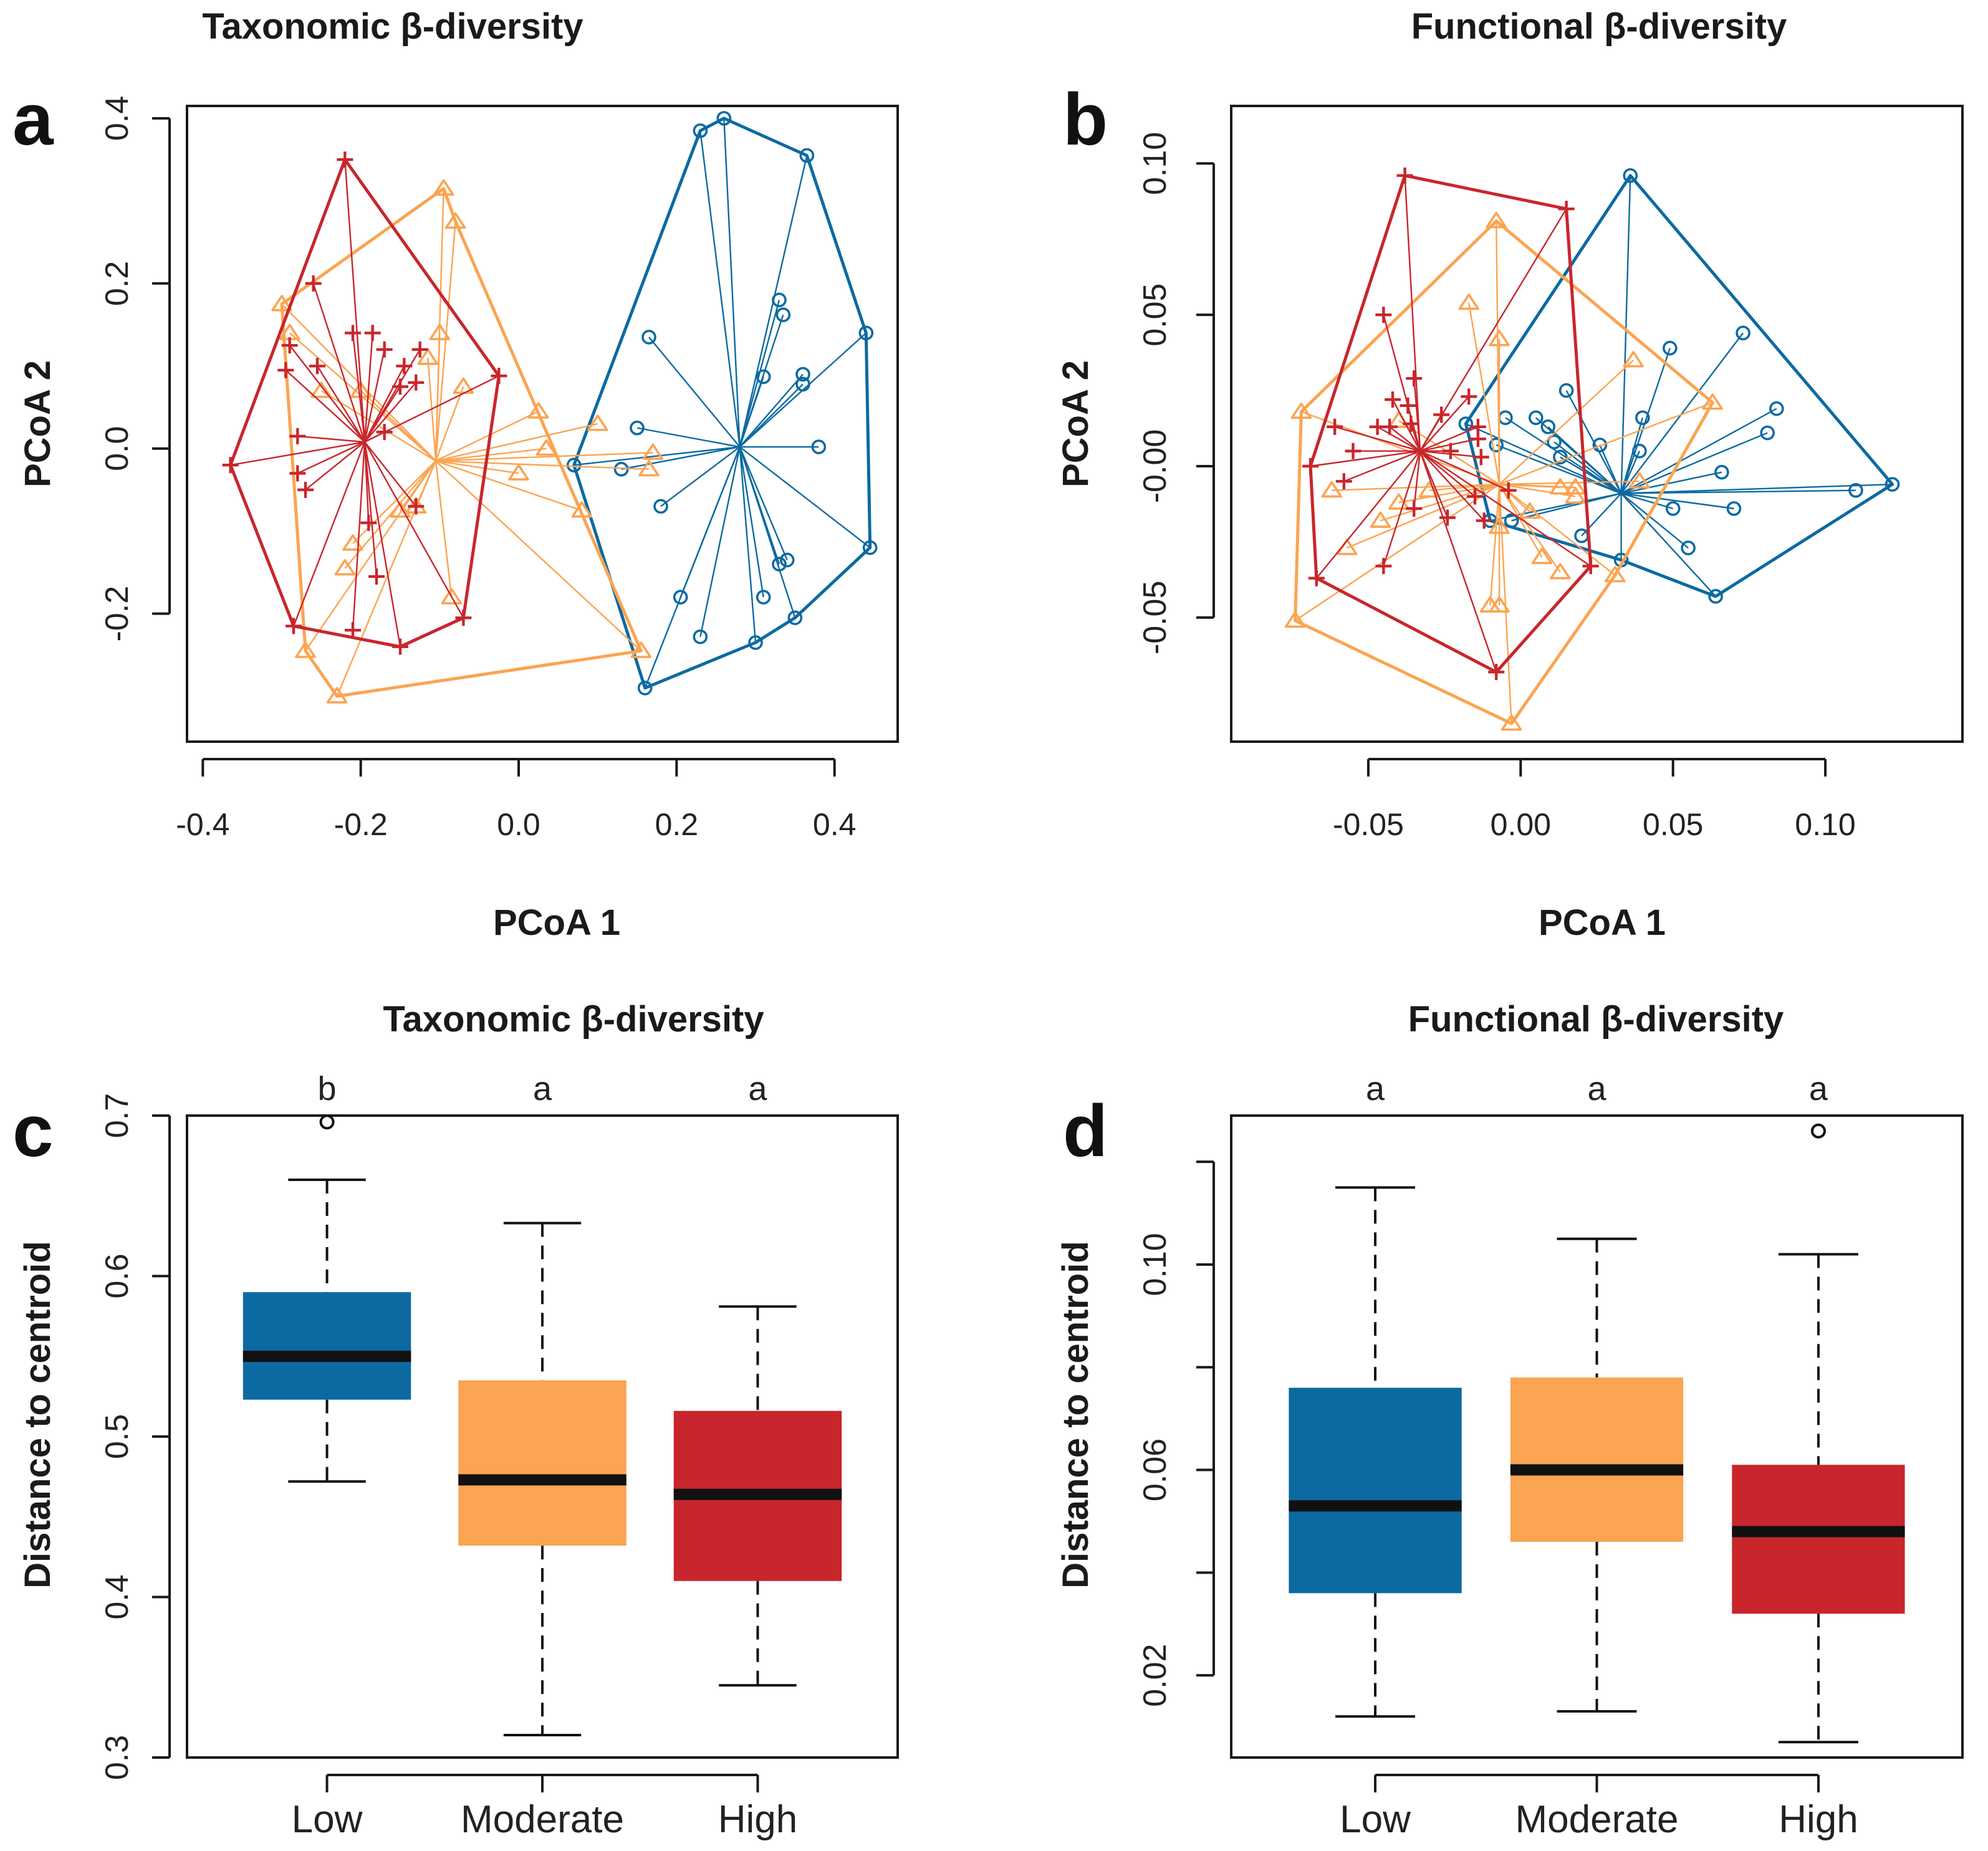 The width and height of the screenshot is (1988, 1851). What do you see at coordinates (1155, 315) in the screenshot?
I see `panel-b-y-tick-label: 0.05` at bounding box center [1155, 315].